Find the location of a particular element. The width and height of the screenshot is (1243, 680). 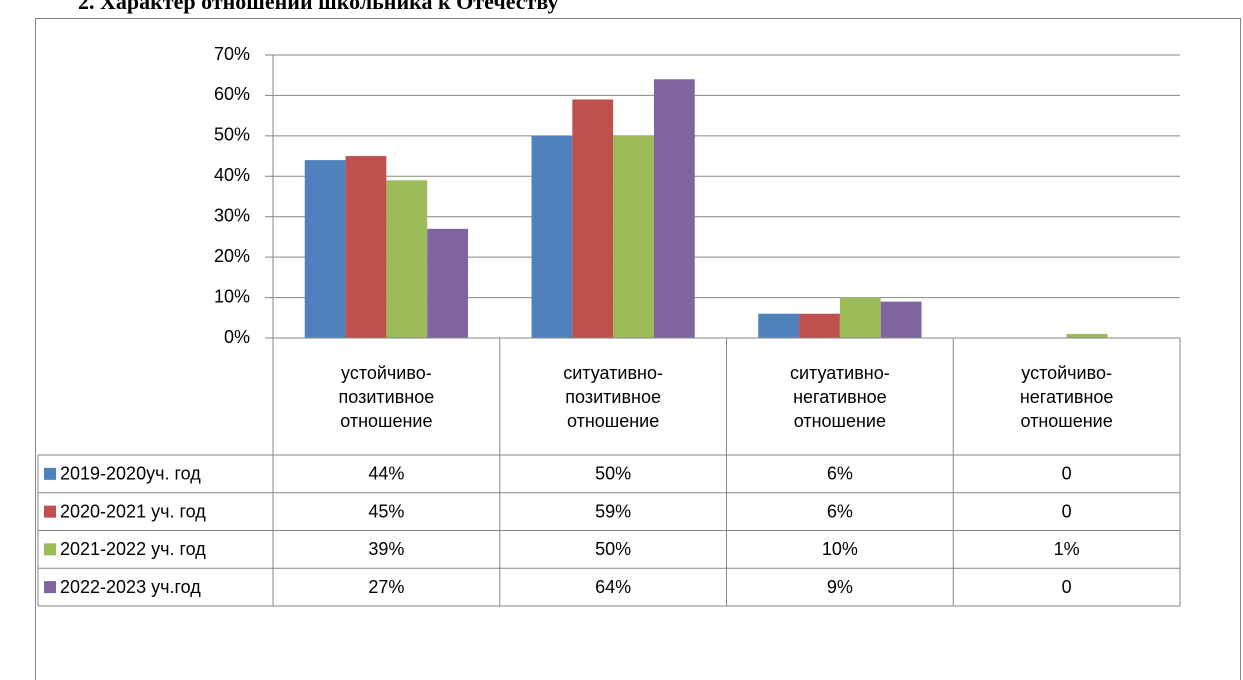

category-text: устойчиво-позитивное отношение is located at coordinates (386, 396).